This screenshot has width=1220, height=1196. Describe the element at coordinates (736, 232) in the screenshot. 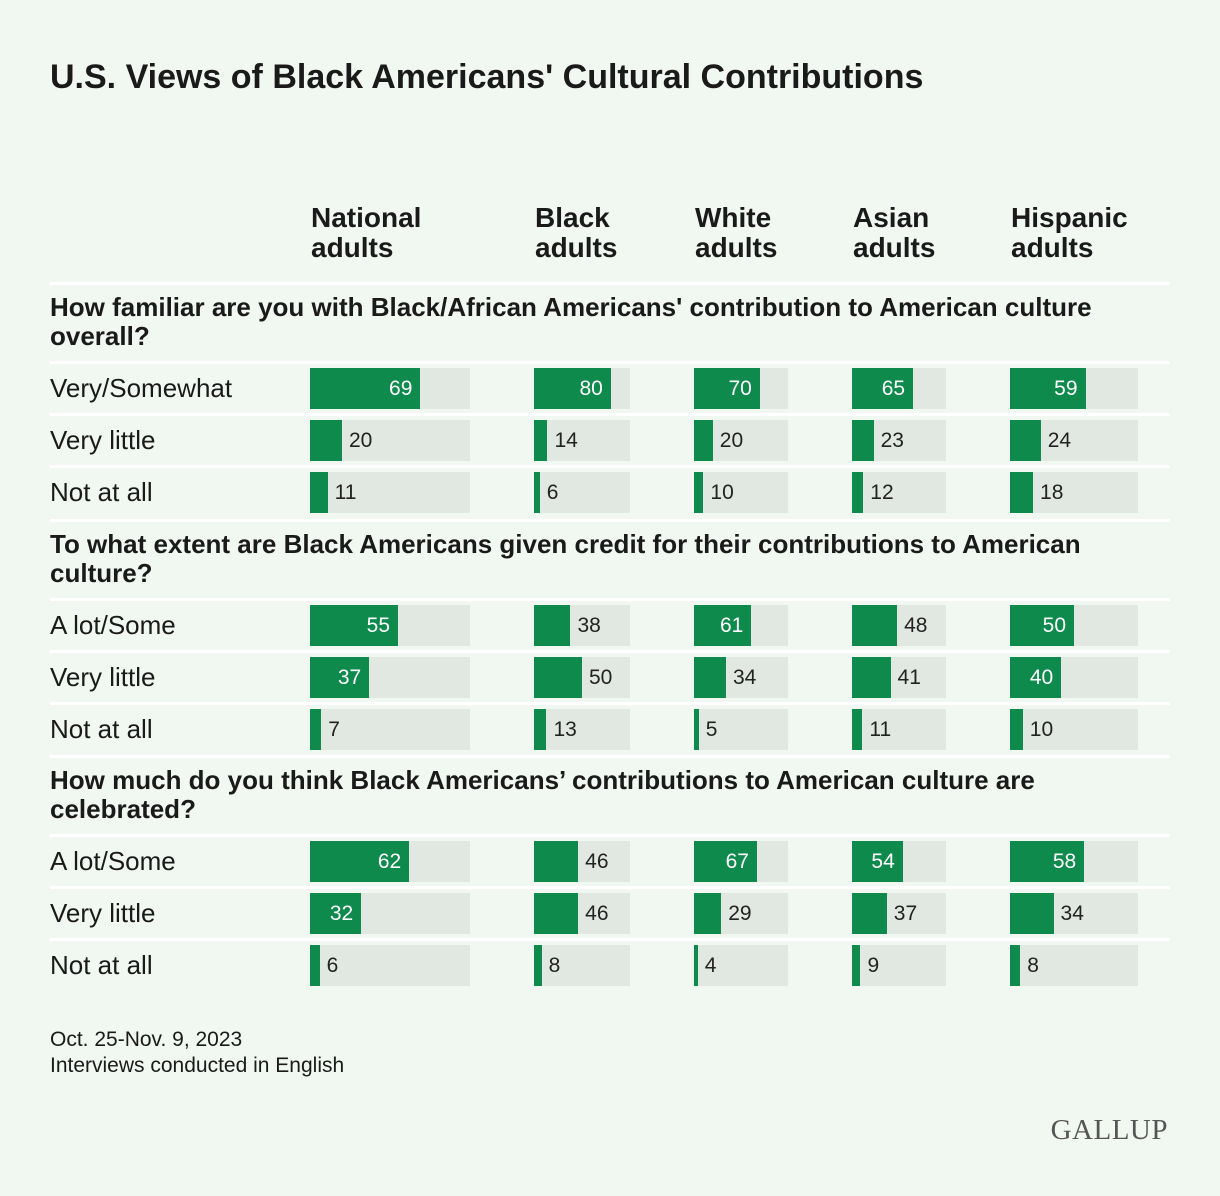

I see `column-header: White adults` at that location.